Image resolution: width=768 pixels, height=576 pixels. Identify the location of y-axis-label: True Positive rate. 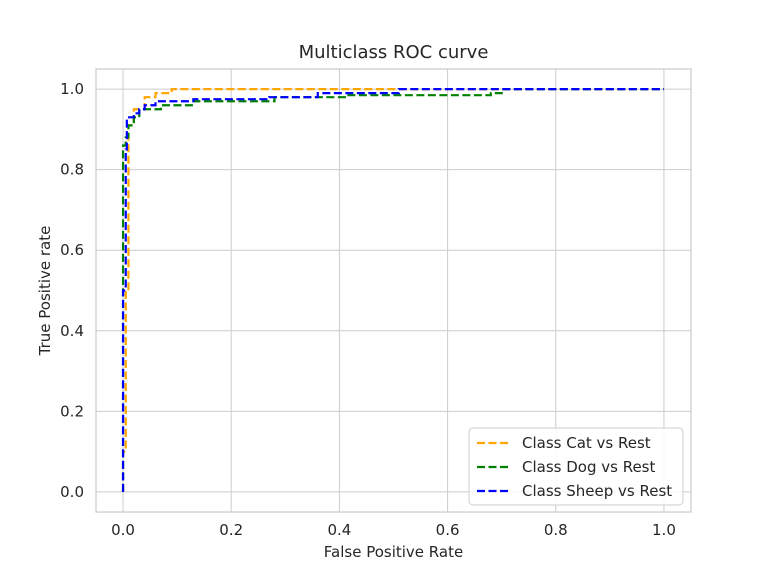
(45, 291).